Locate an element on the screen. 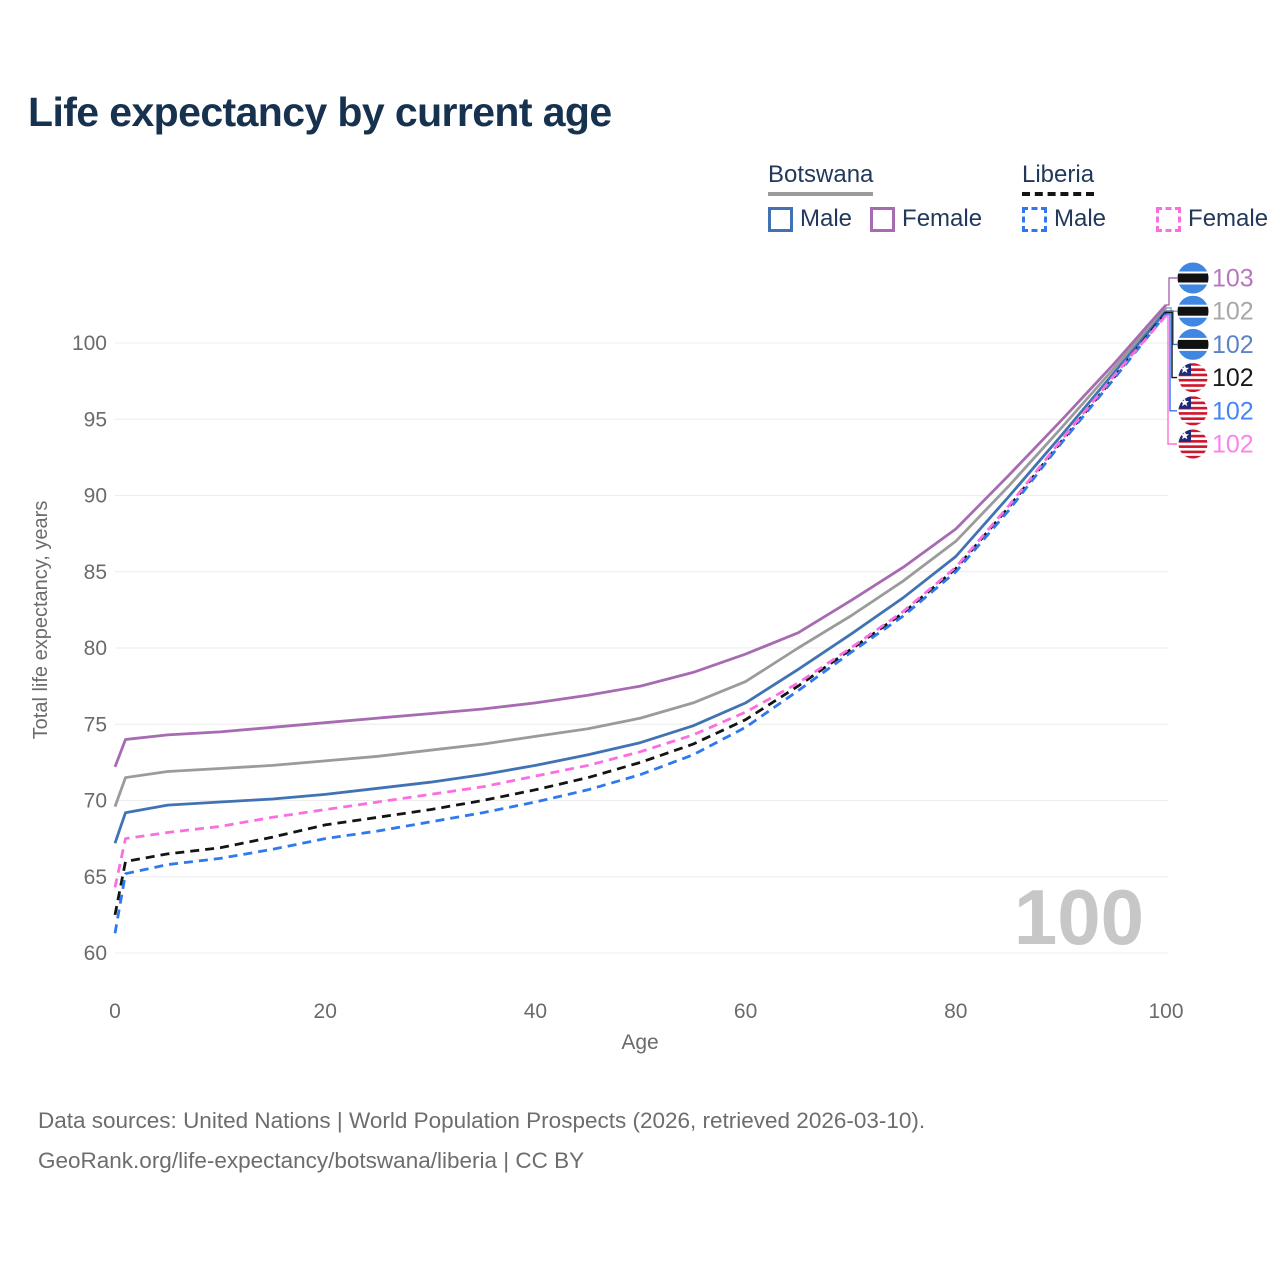  end-value-label-botswana_male: 102 is located at coordinates (1233, 345).